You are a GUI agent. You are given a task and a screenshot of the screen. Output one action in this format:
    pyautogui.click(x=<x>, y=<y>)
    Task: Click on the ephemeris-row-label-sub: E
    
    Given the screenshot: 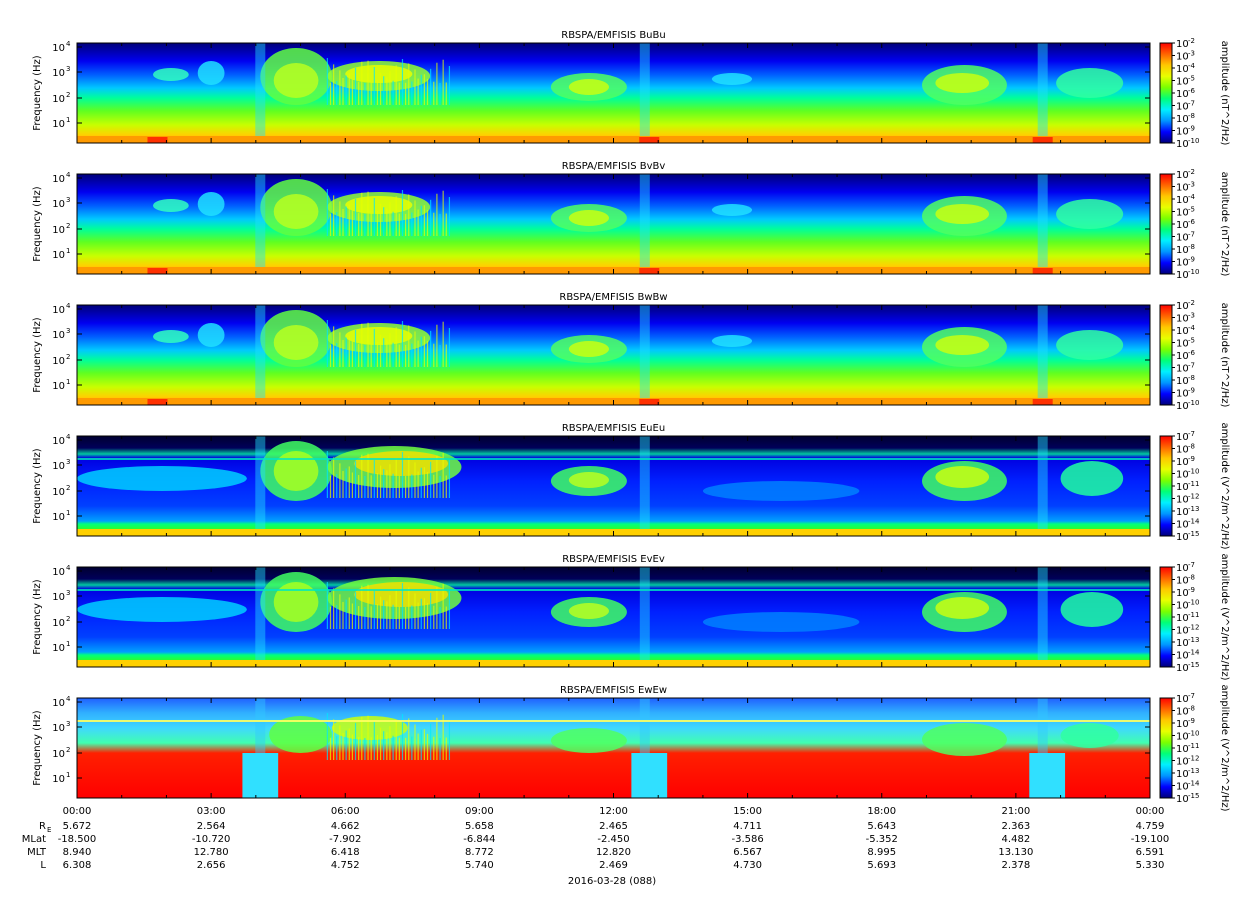 What is the action you would take?
    pyautogui.click(x=49, y=830)
    